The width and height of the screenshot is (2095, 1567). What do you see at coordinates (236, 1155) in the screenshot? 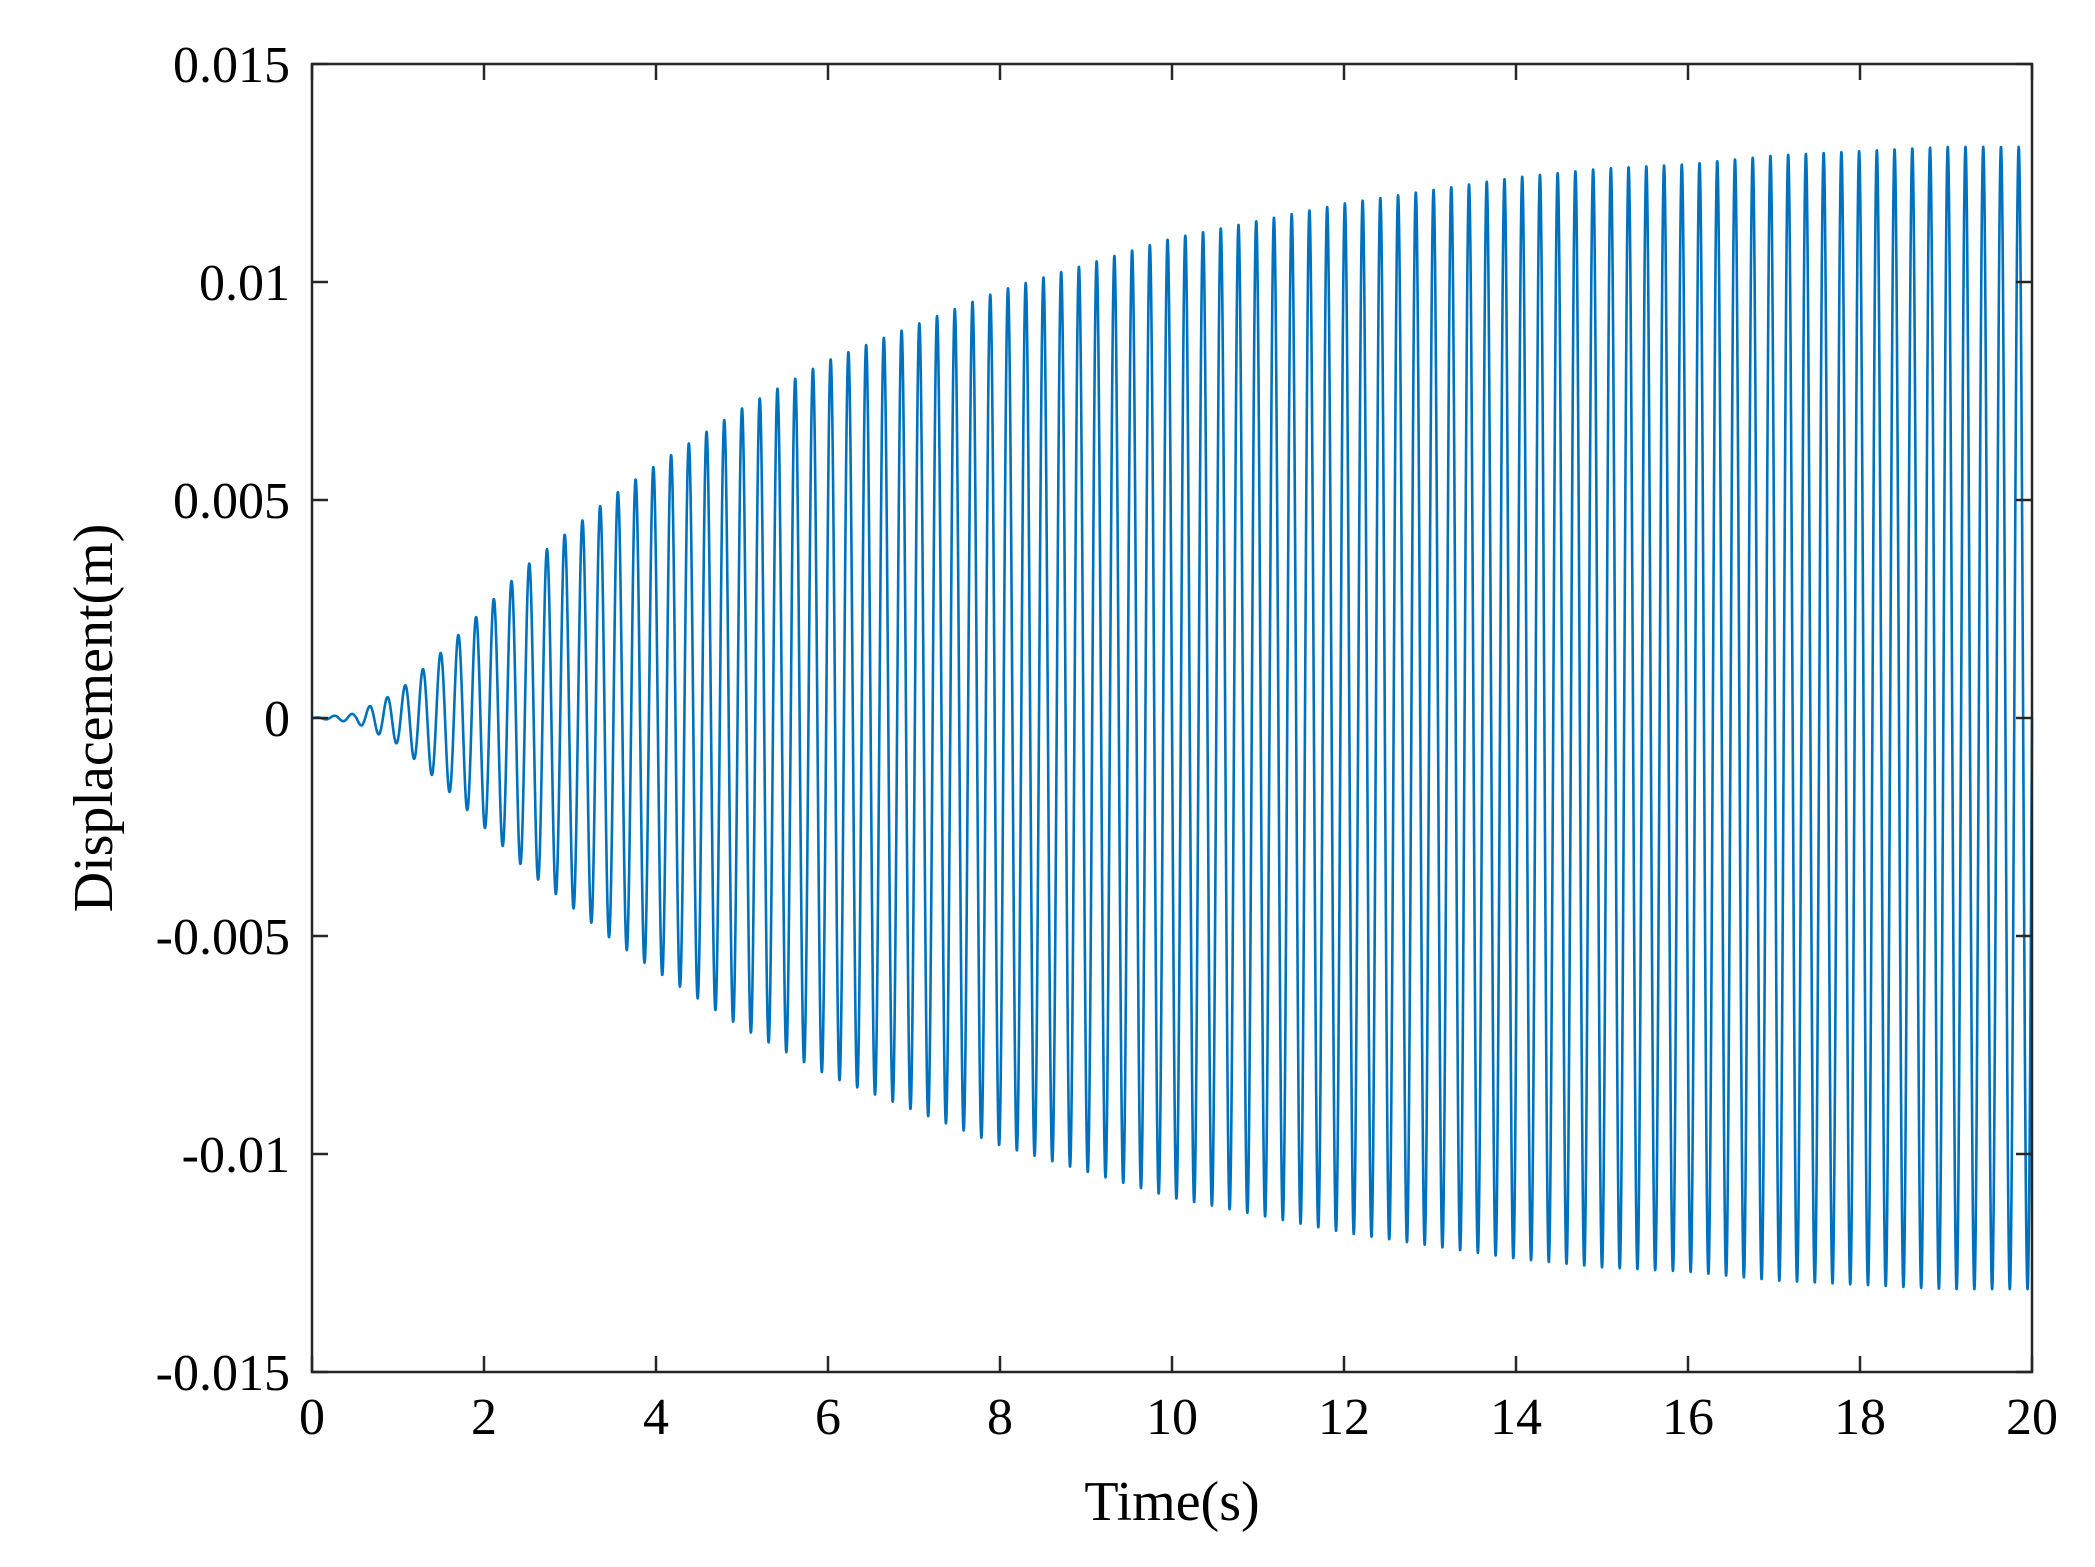
I see `y-tick-label: -0.01` at bounding box center [236, 1155].